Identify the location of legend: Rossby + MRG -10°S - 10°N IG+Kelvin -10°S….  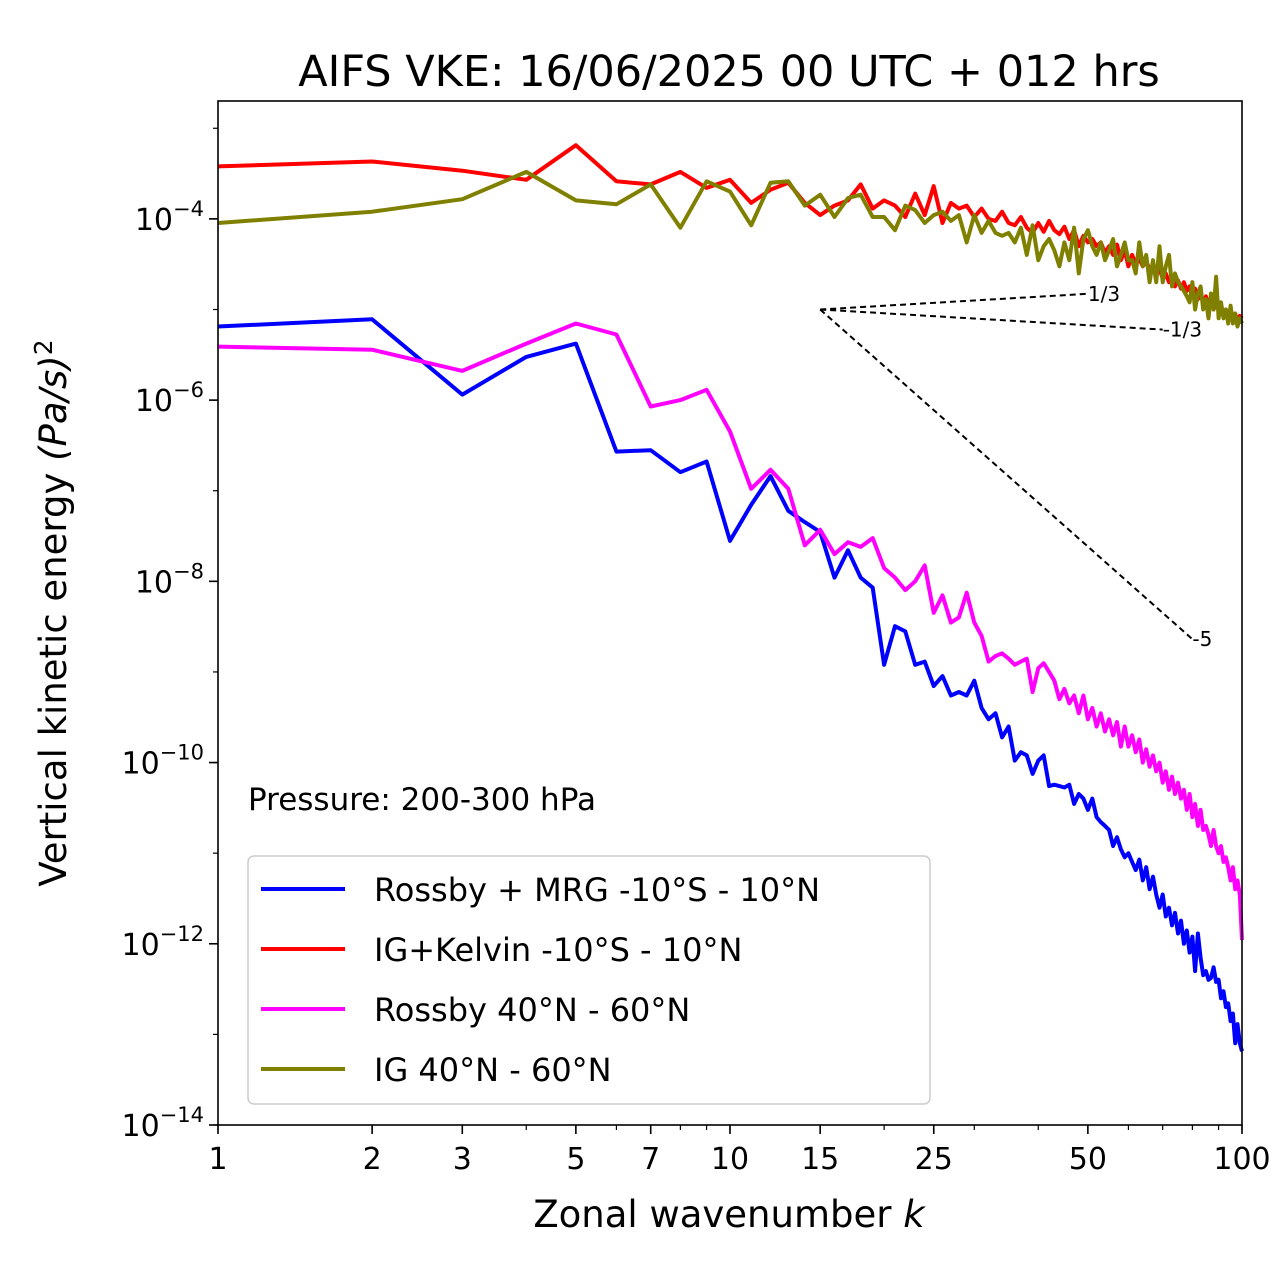
(589, 980).